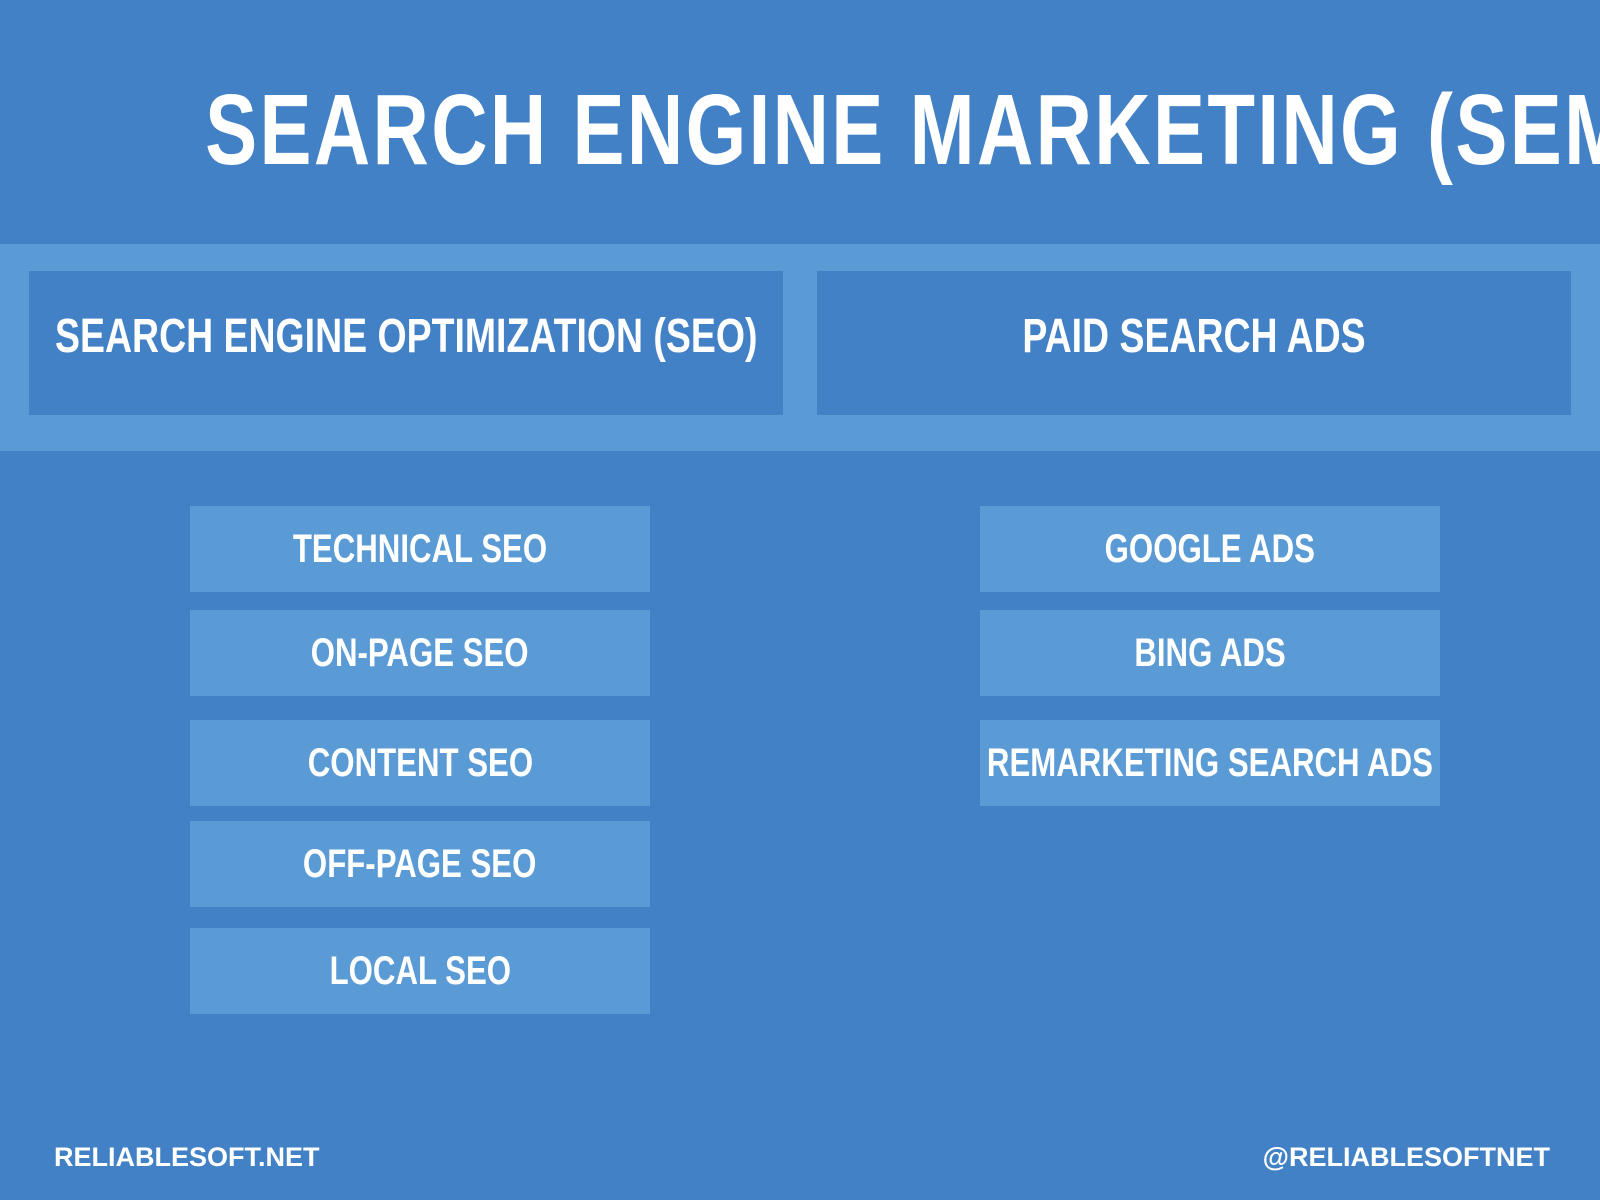 The image size is (1600, 1200). What do you see at coordinates (420, 653) in the screenshot?
I see `list-item: ON-PAGE SEO` at bounding box center [420, 653].